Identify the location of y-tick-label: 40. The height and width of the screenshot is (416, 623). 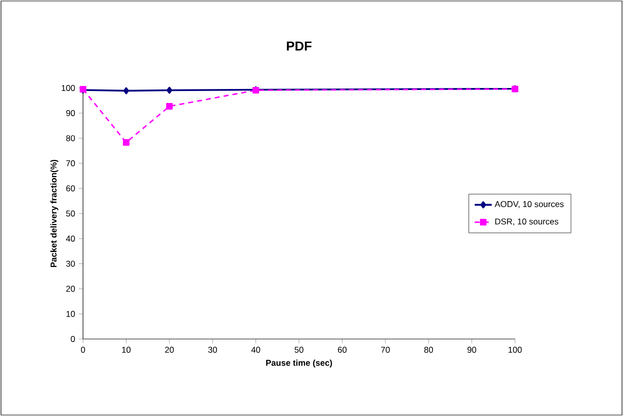
(70, 239).